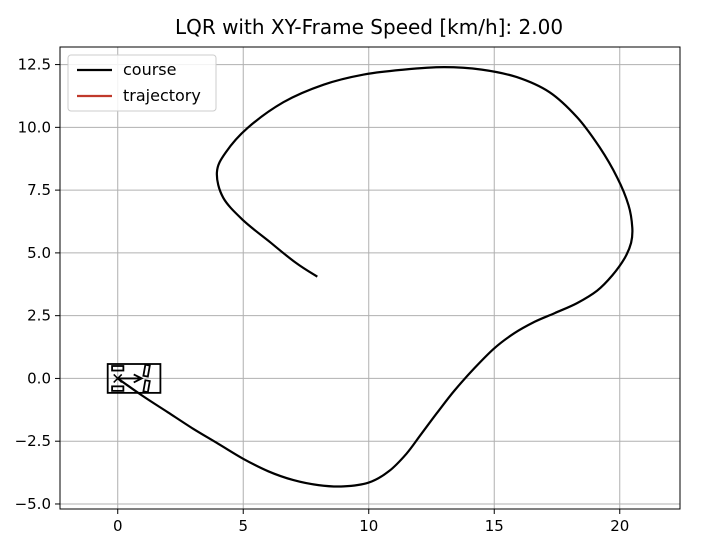 The width and height of the screenshot is (720, 560). What do you see at coordinates (494, 526) in the screenshot?
I see `x-tick-label: 15` at bounding box center [494, 526].